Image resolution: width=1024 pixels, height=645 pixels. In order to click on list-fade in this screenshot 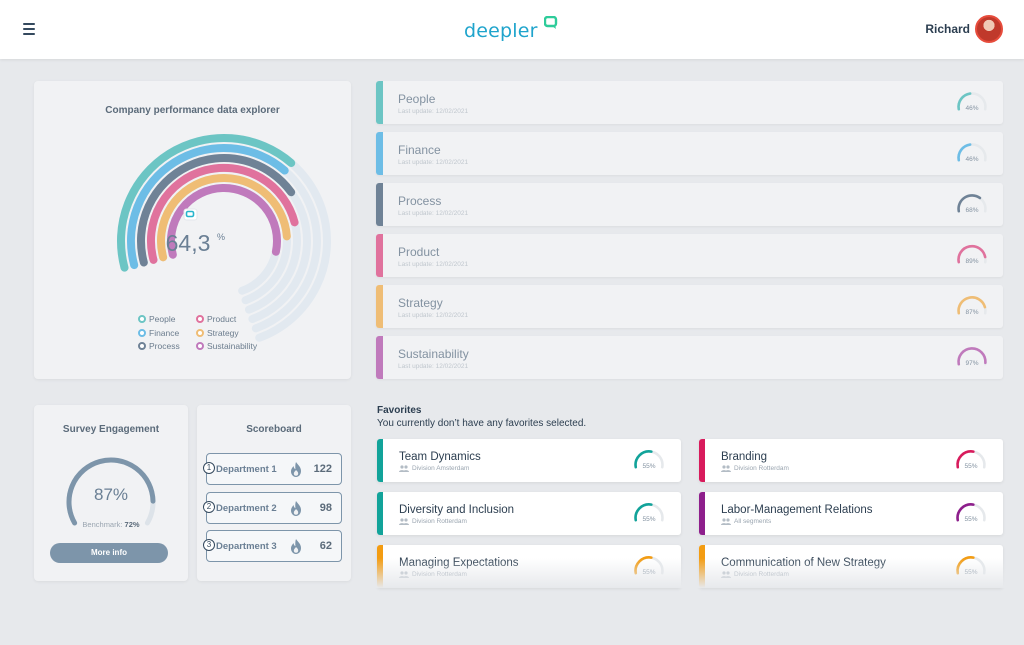, I will do `click(690, 573)`.